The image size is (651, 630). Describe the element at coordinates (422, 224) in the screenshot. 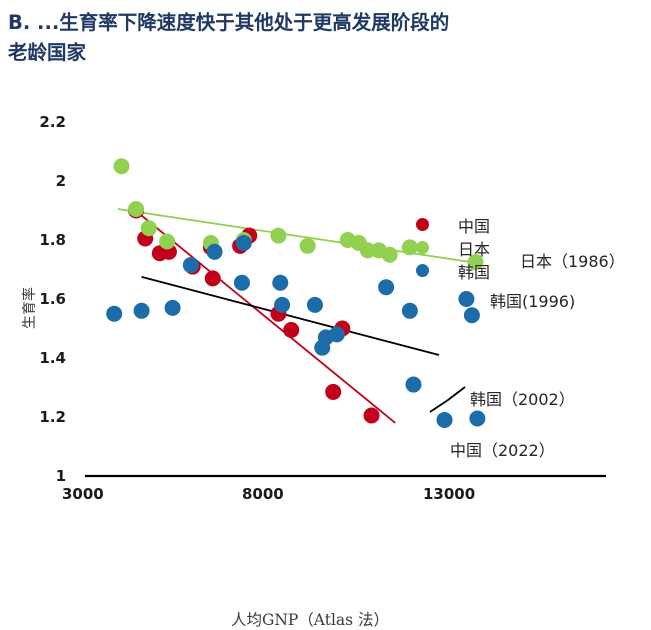

I see `legend-swatch-china` at that location.